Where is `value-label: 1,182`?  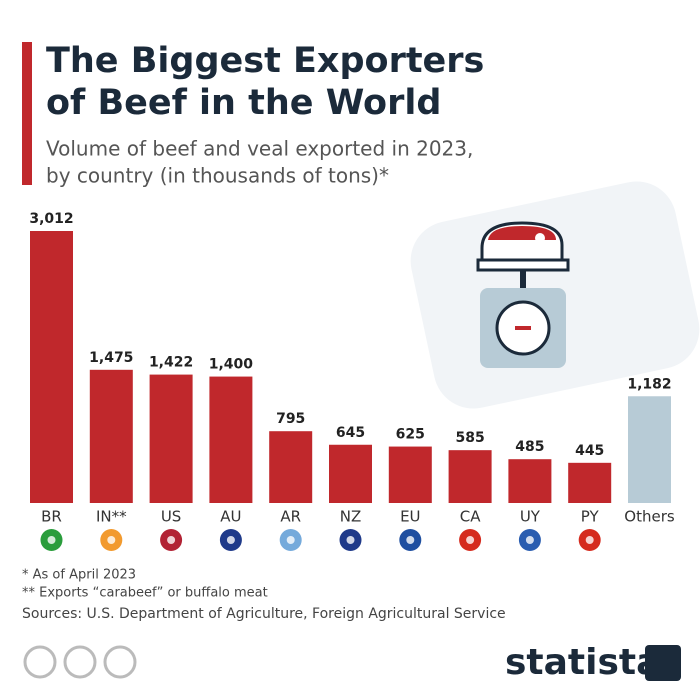 value-label: 1,182 is located at coordinates (649, 384).